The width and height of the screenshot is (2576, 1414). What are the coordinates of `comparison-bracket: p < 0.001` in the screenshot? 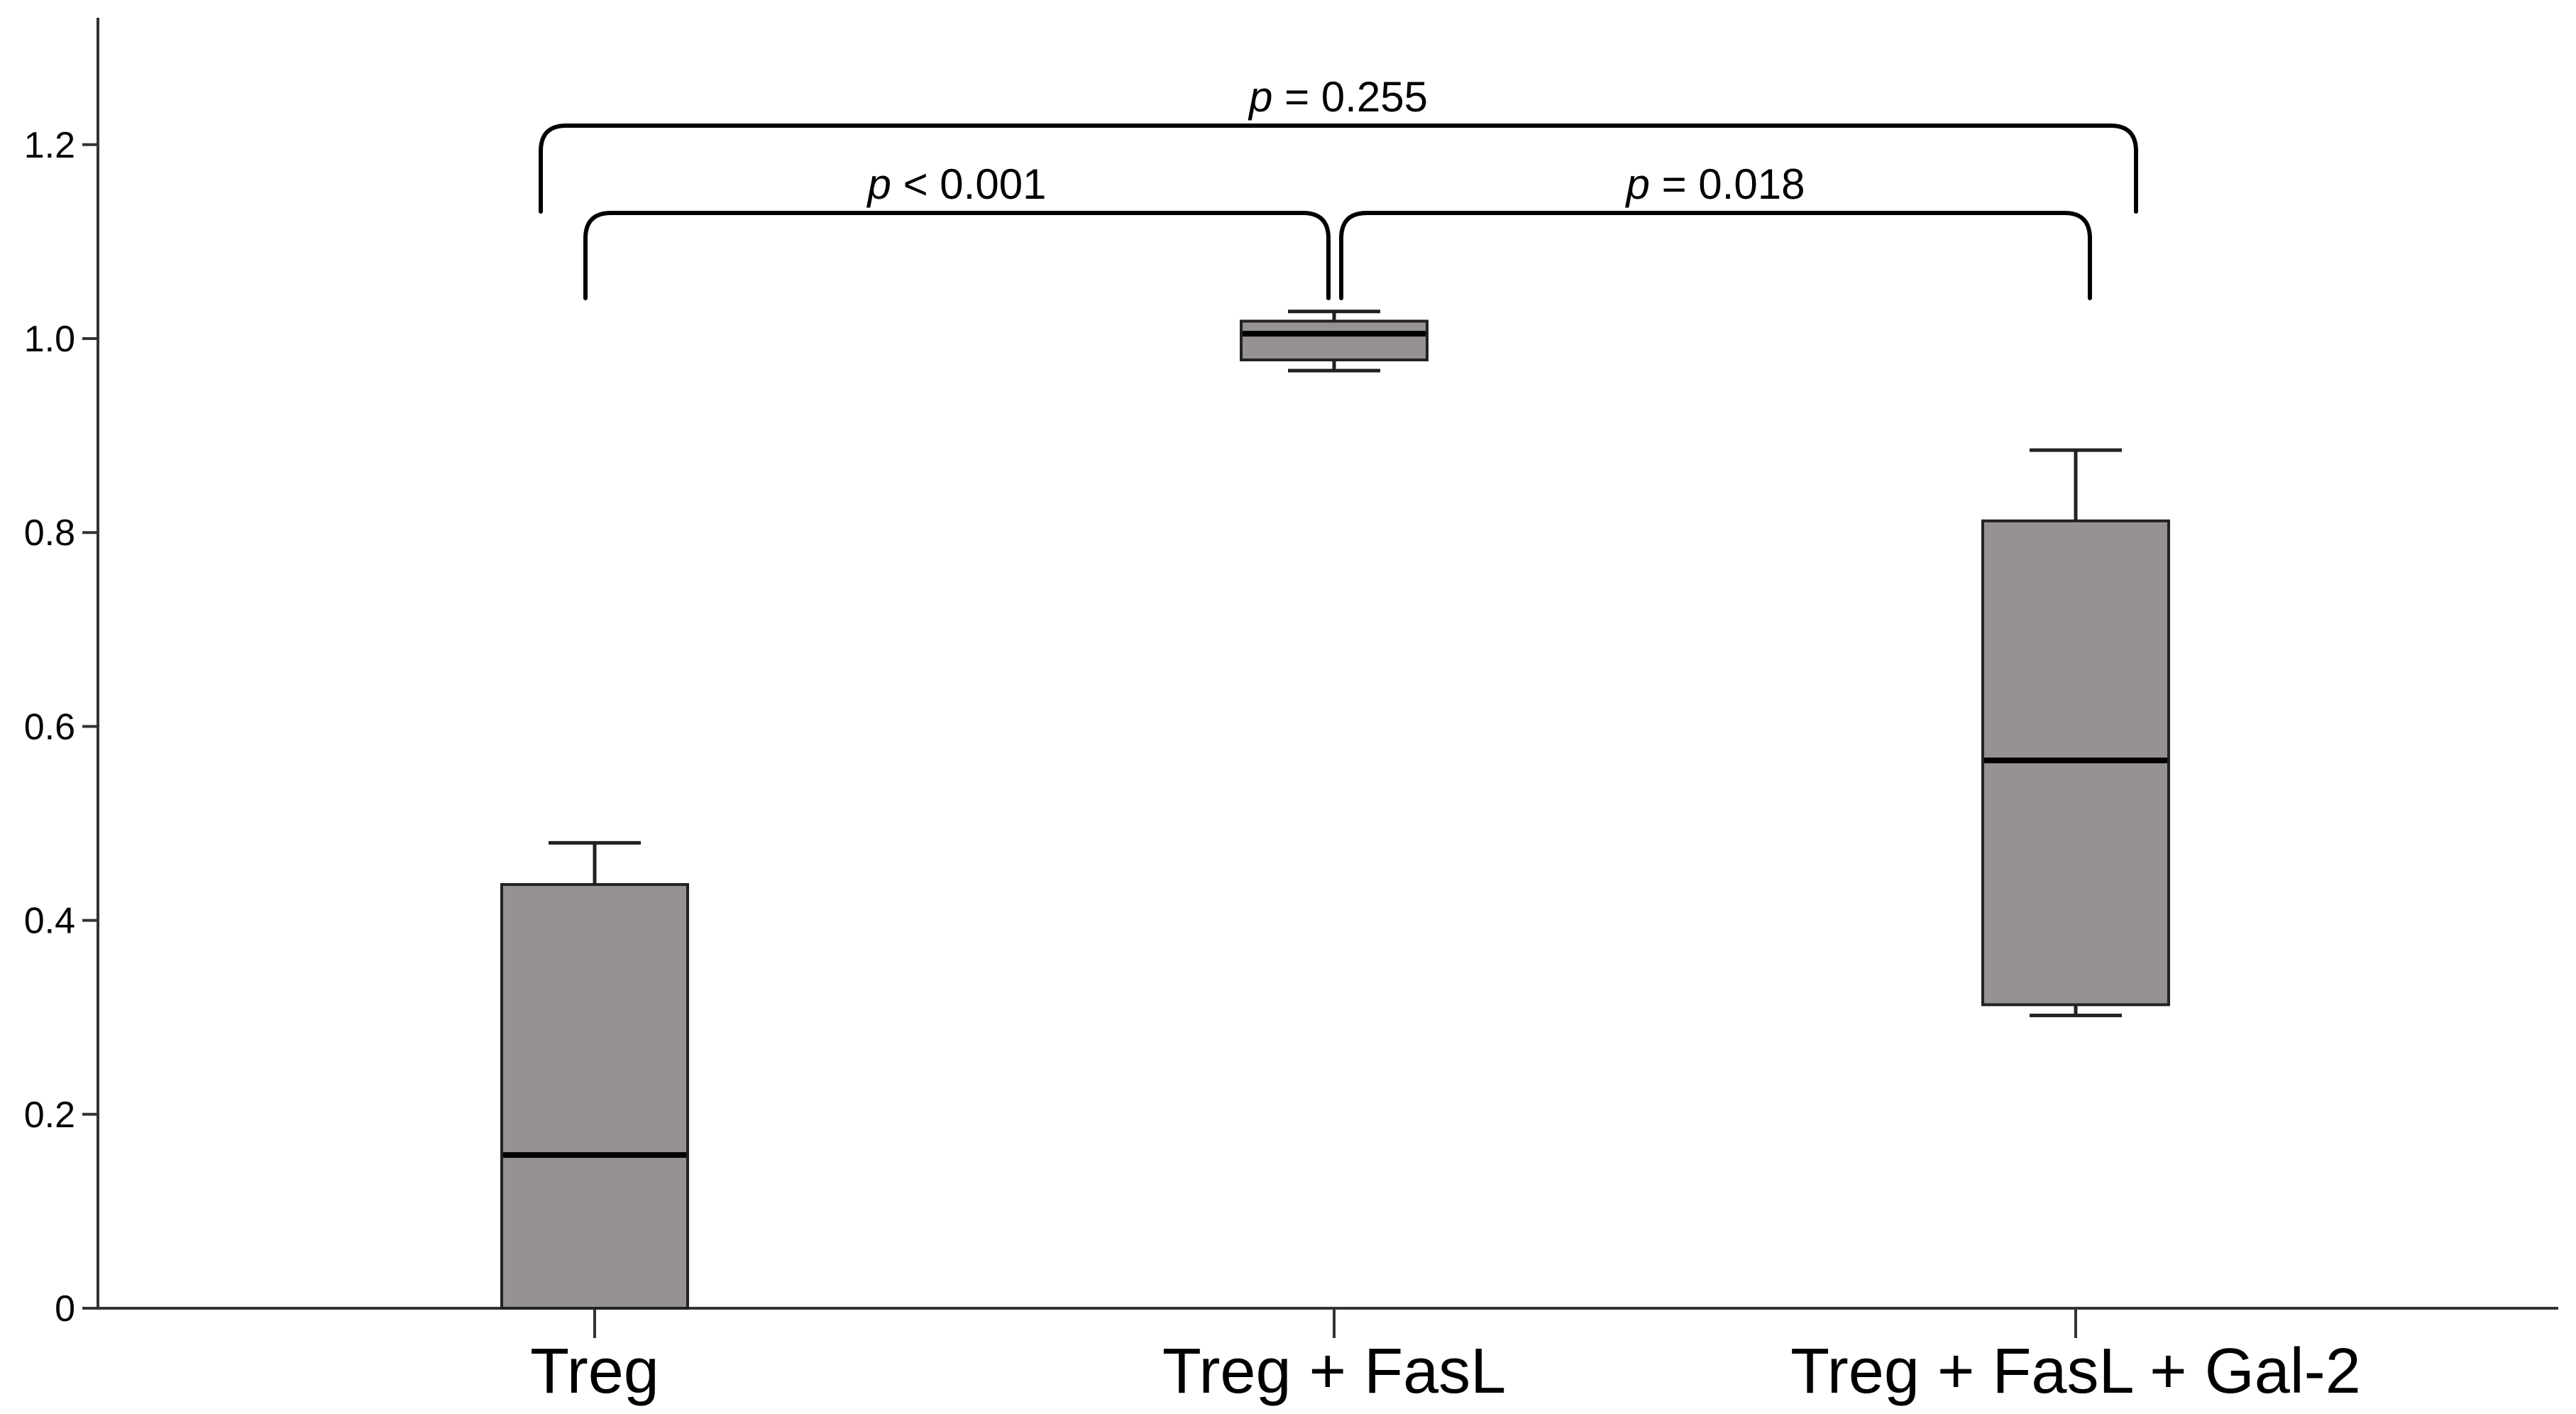 It's located at (957, 230).